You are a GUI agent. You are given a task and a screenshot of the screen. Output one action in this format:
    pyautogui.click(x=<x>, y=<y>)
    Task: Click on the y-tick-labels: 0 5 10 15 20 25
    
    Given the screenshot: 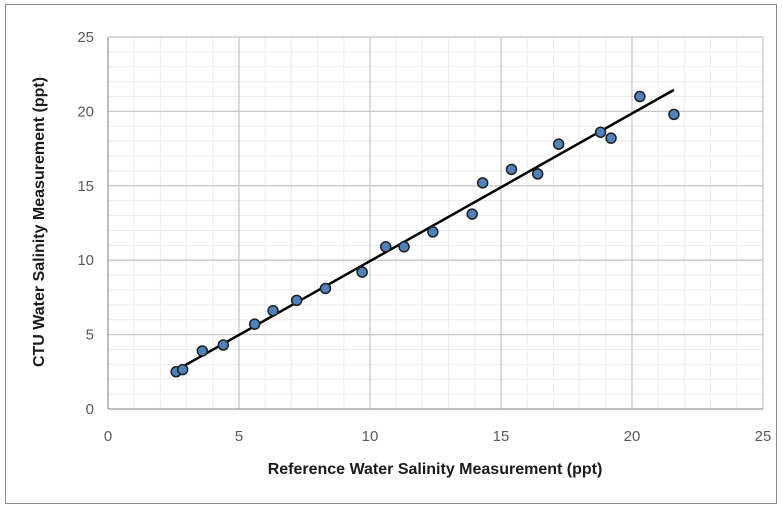 What is the action you would take?
    pyautogui.click(x=85, y=223)
    